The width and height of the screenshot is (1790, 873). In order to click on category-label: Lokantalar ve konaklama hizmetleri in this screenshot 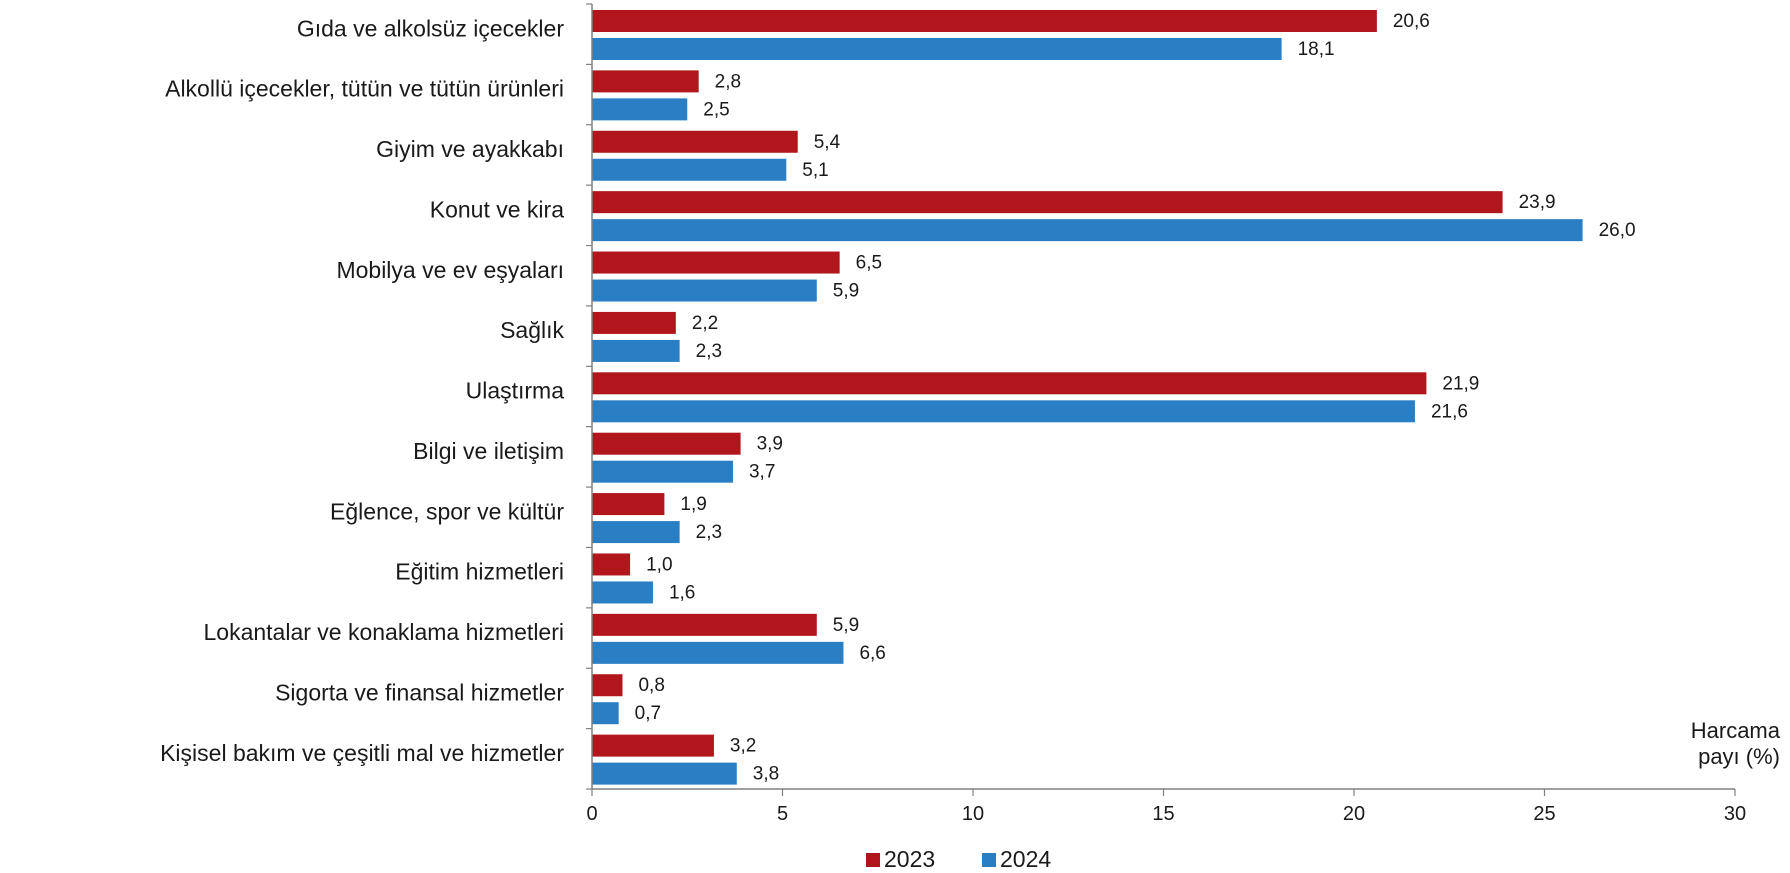, I will do `click(383, 632)`.